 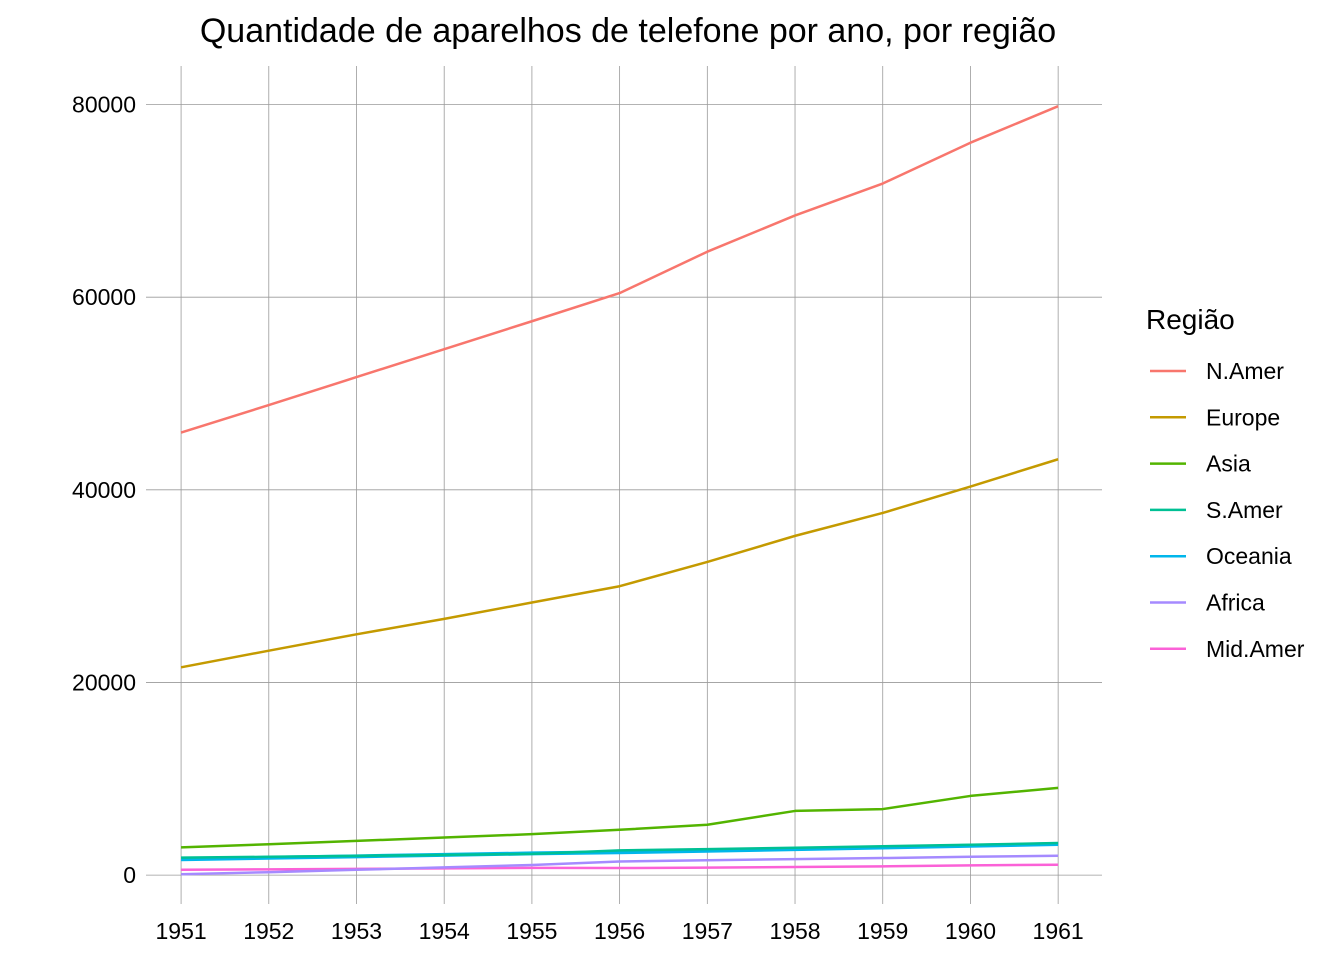 I want to click on legend-item-oceania: Oceania, so click(x=1221, y=556).